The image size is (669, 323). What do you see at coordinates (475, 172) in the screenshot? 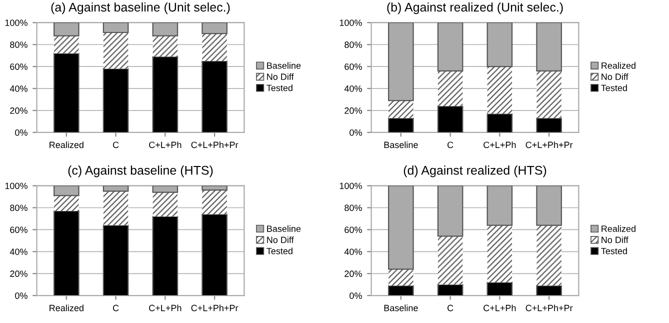
I see `chart-title: (d) Against realized (HTS)` at bounding box center [475, 172].